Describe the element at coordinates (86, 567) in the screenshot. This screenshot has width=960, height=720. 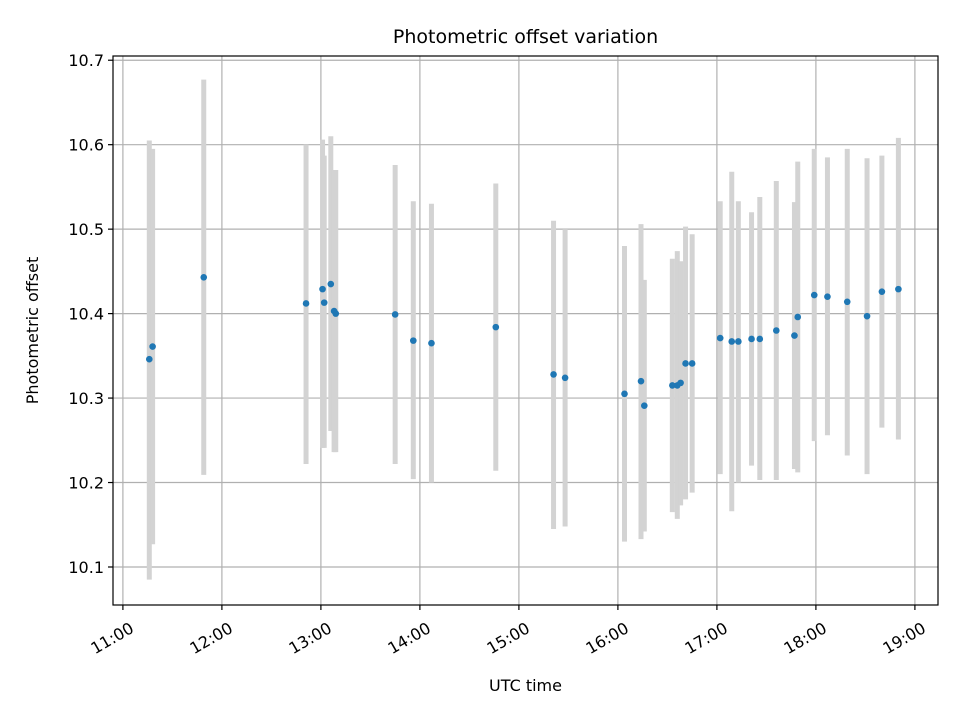
I see `y-tick-label: 10.1` at that location.